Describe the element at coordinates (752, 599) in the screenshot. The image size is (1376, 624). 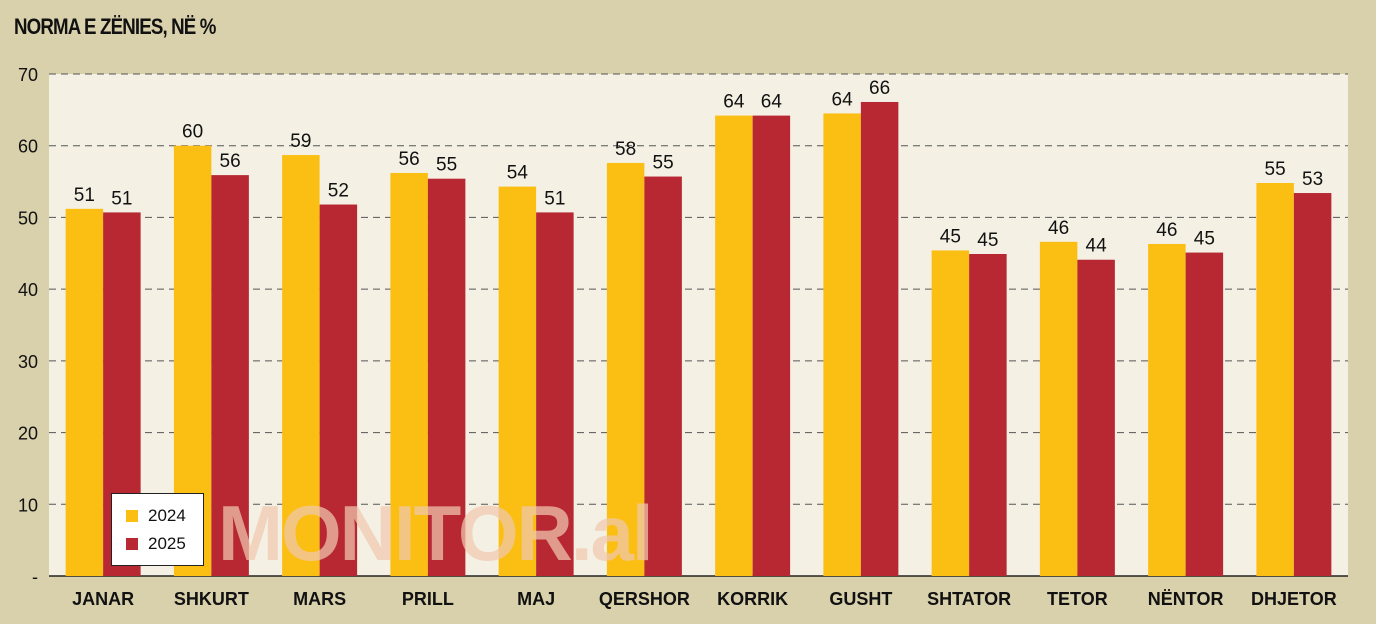
I see `x-tick-label: KORRIK` at that location.